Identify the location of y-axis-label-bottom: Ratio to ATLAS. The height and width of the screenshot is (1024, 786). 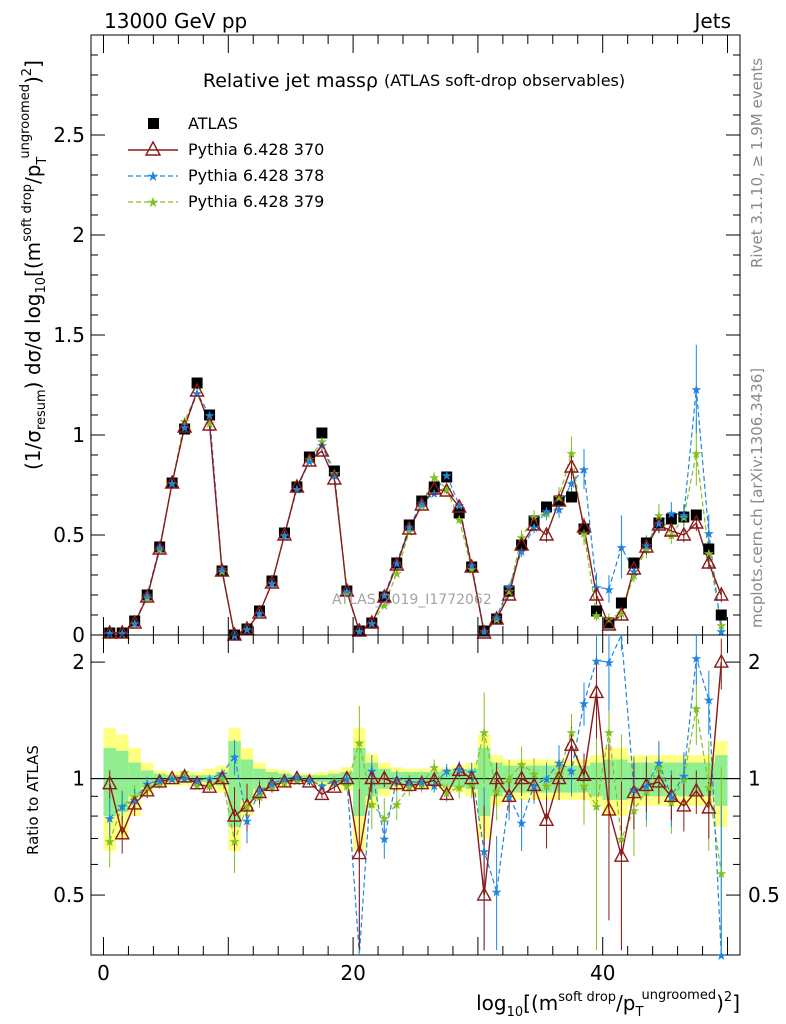
(33, 800).